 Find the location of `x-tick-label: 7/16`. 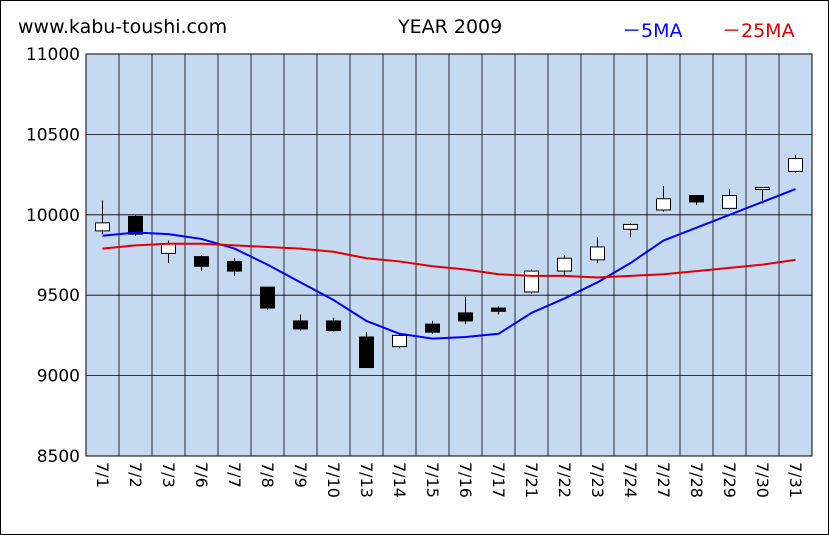

x-tick-label: 7/16 is located at coordinates (465, 480).